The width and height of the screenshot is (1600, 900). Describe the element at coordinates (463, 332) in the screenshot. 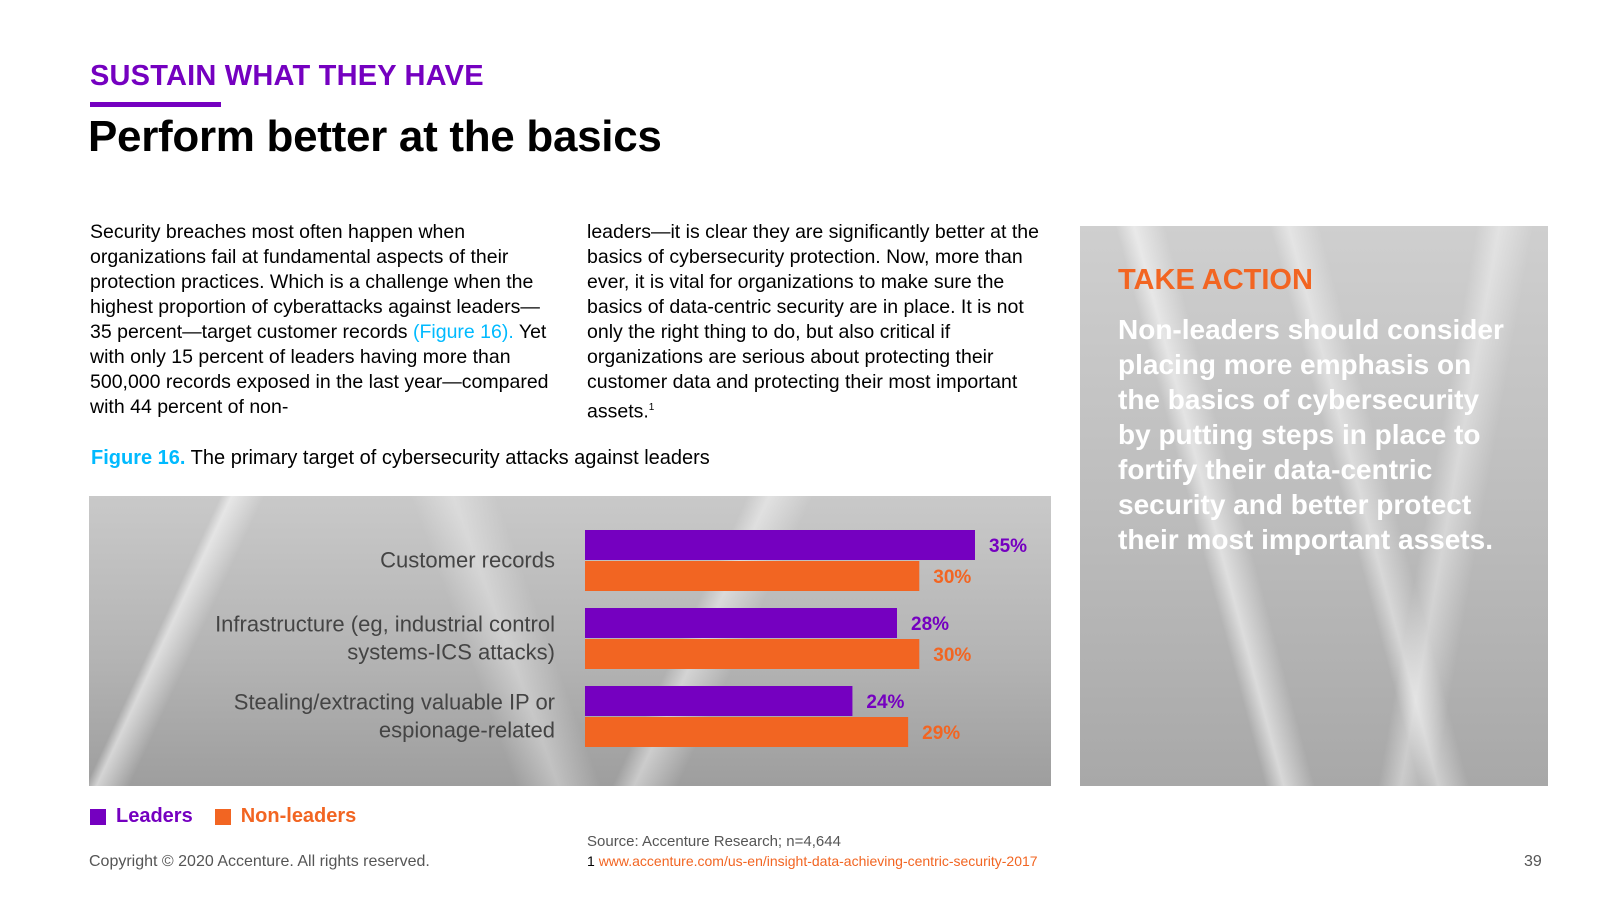

I see `figure-16-link: (Figure 16).` at that location.